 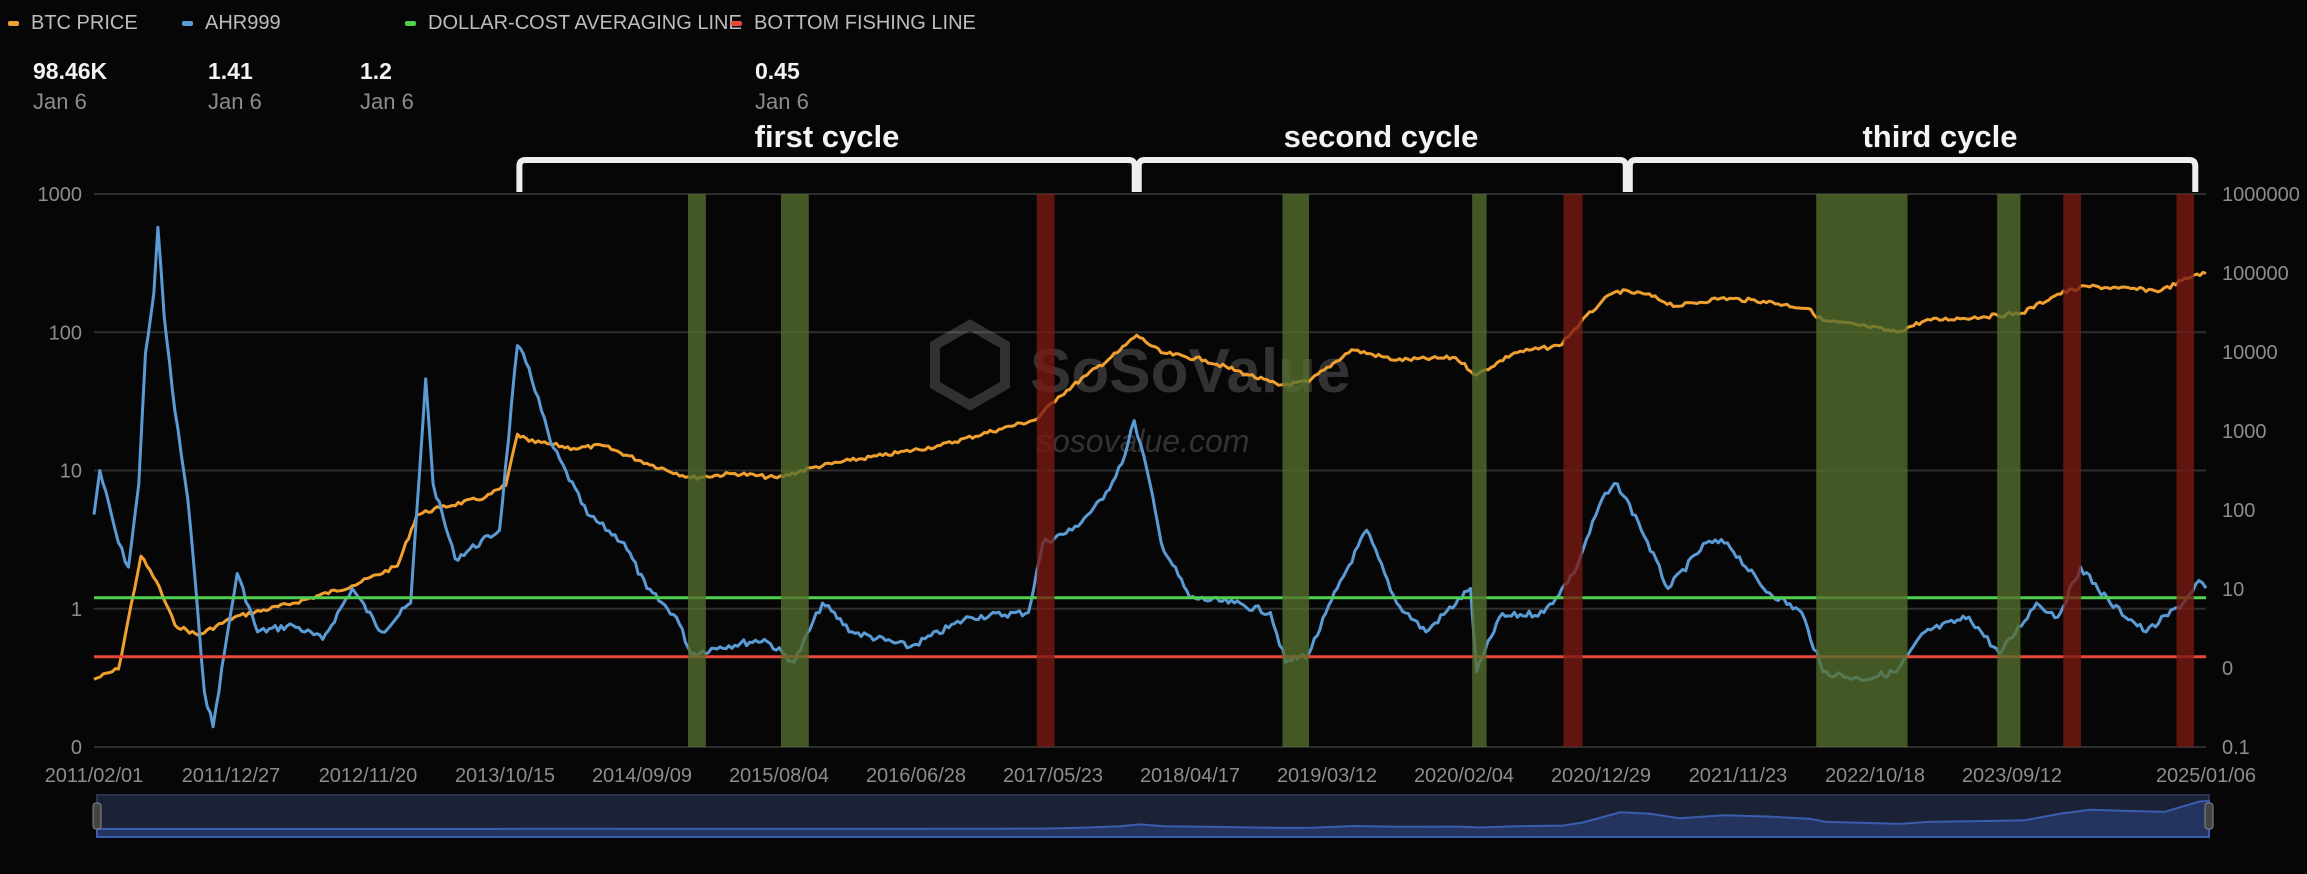 I want to click on x-tick-label: 2014/09/09, so click(x=642, y=776).